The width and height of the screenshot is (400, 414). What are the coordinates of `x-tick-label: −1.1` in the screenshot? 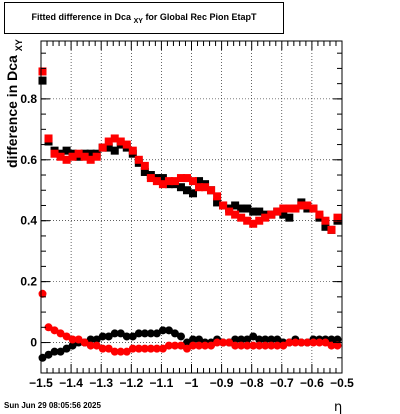 It's located at (162, 383).